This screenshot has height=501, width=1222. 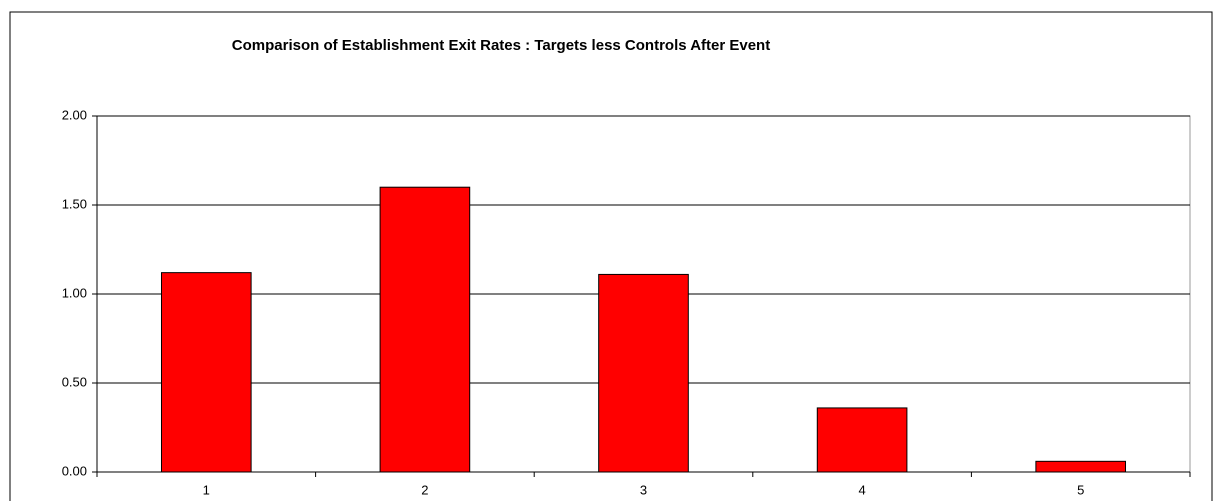 What do you see at coordinates (861, 489) in the screenshot?
I see `x-tick-label: 4` at bounding box center [861, 489].